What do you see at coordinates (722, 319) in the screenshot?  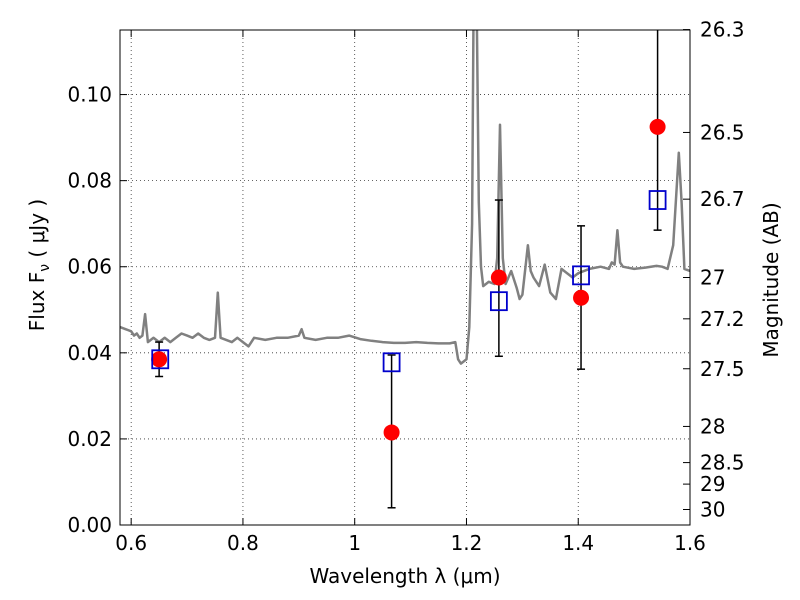 I see `right-tick-label: 27.2` at bounding box center [722, 319].